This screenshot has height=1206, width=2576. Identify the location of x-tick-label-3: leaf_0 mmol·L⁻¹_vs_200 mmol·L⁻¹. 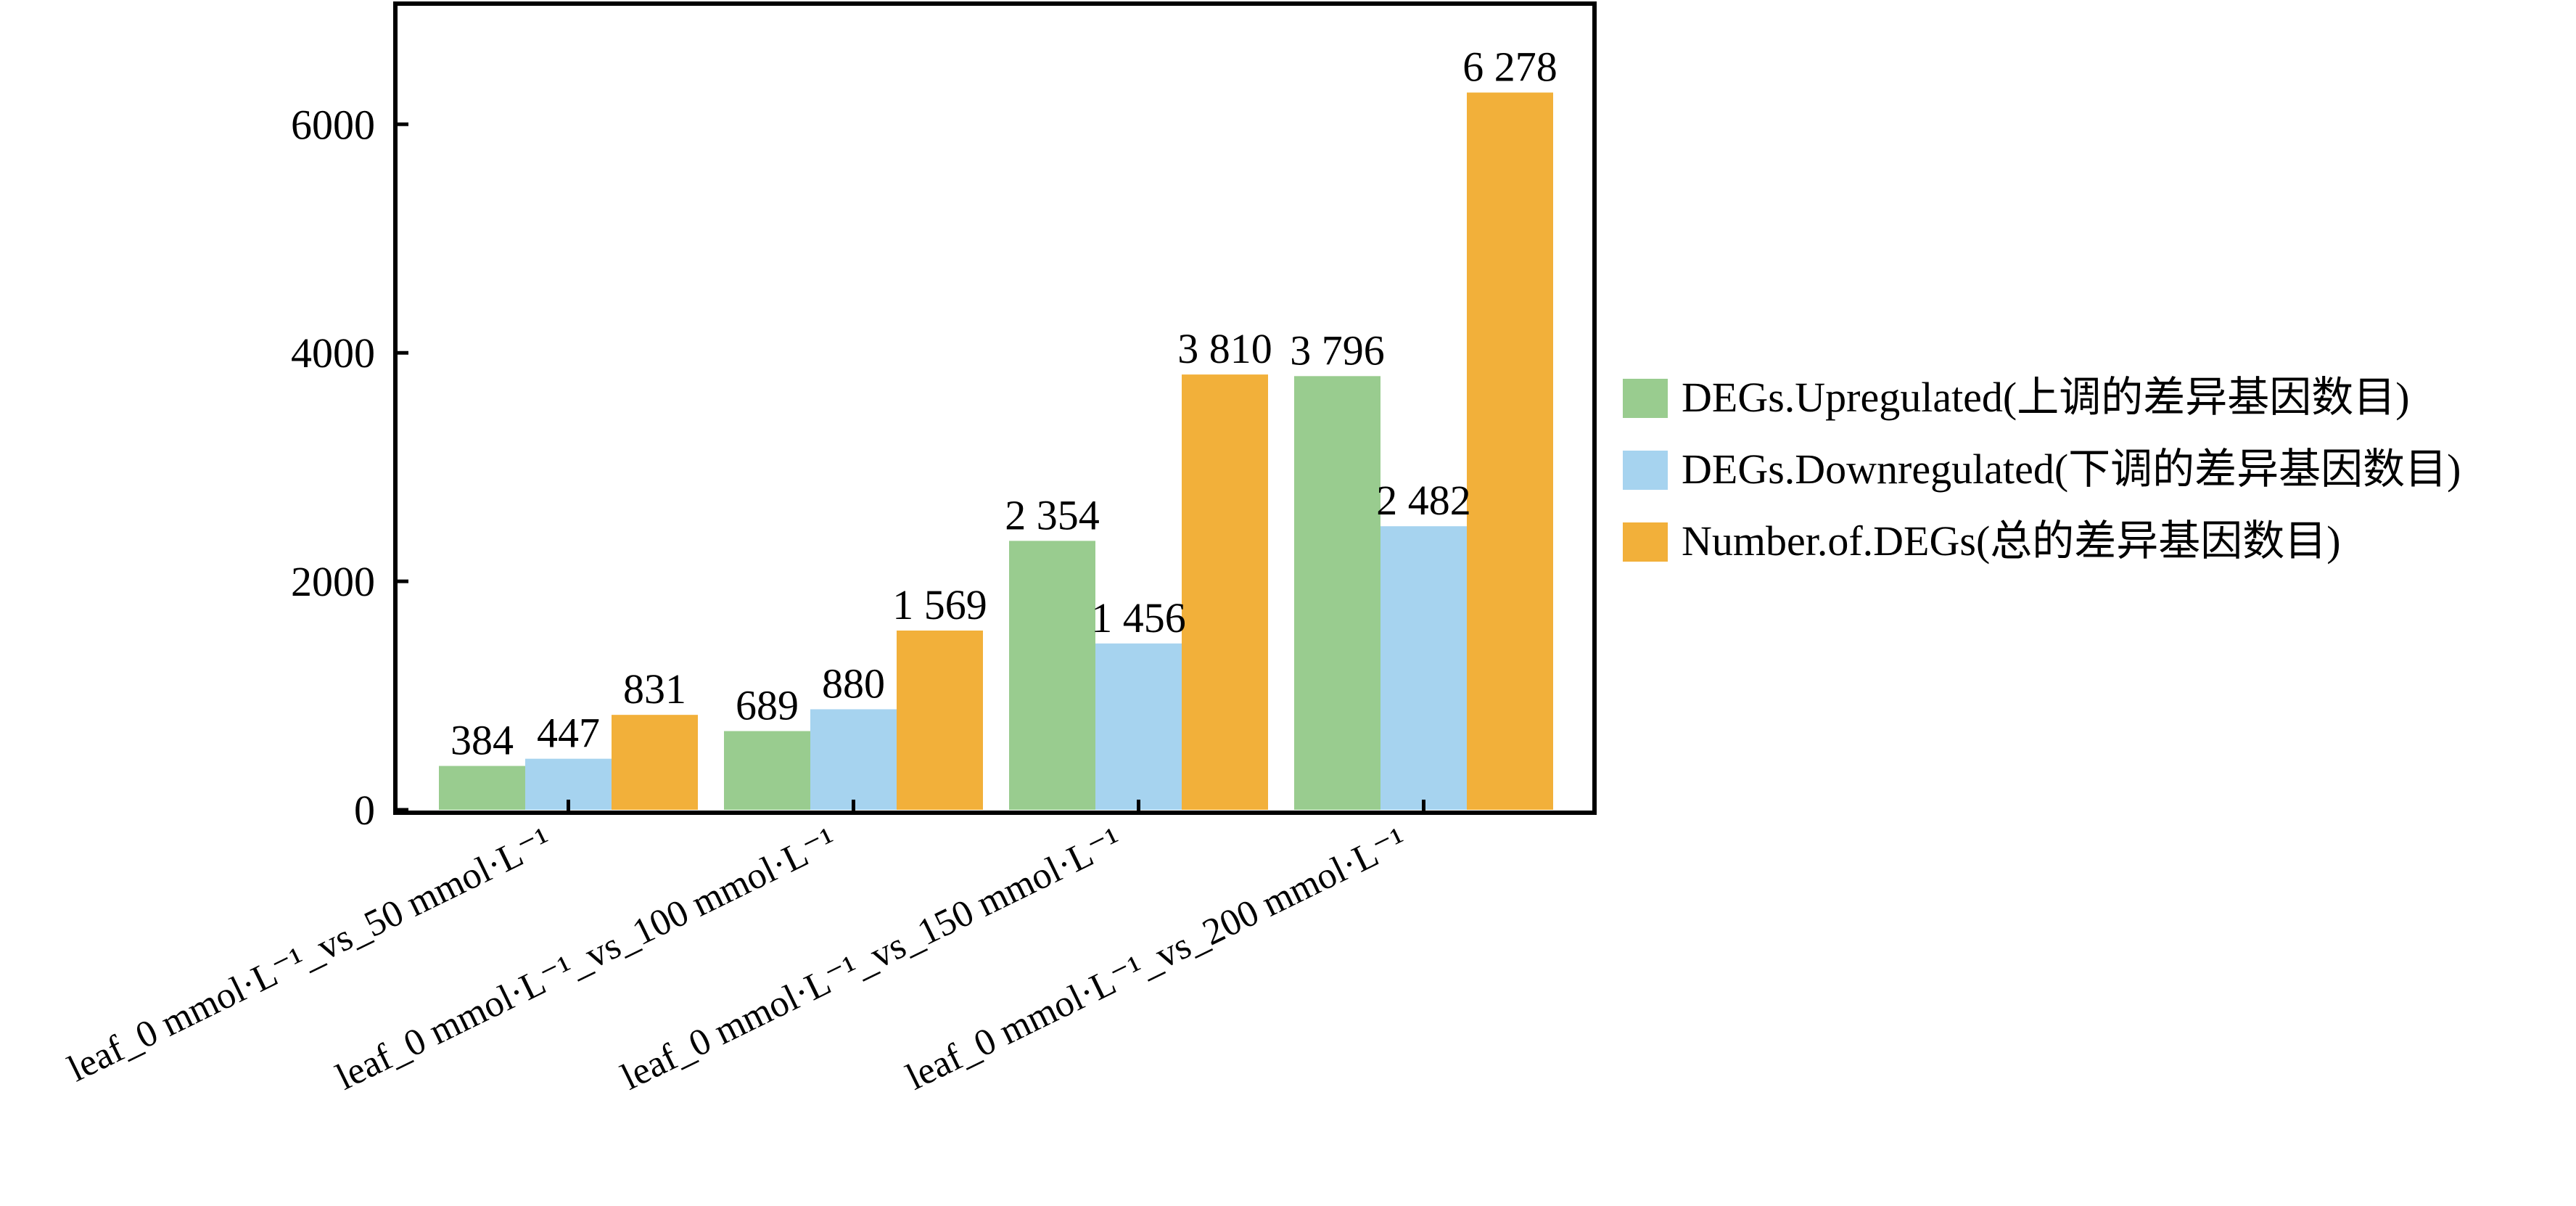
(1156, 960).